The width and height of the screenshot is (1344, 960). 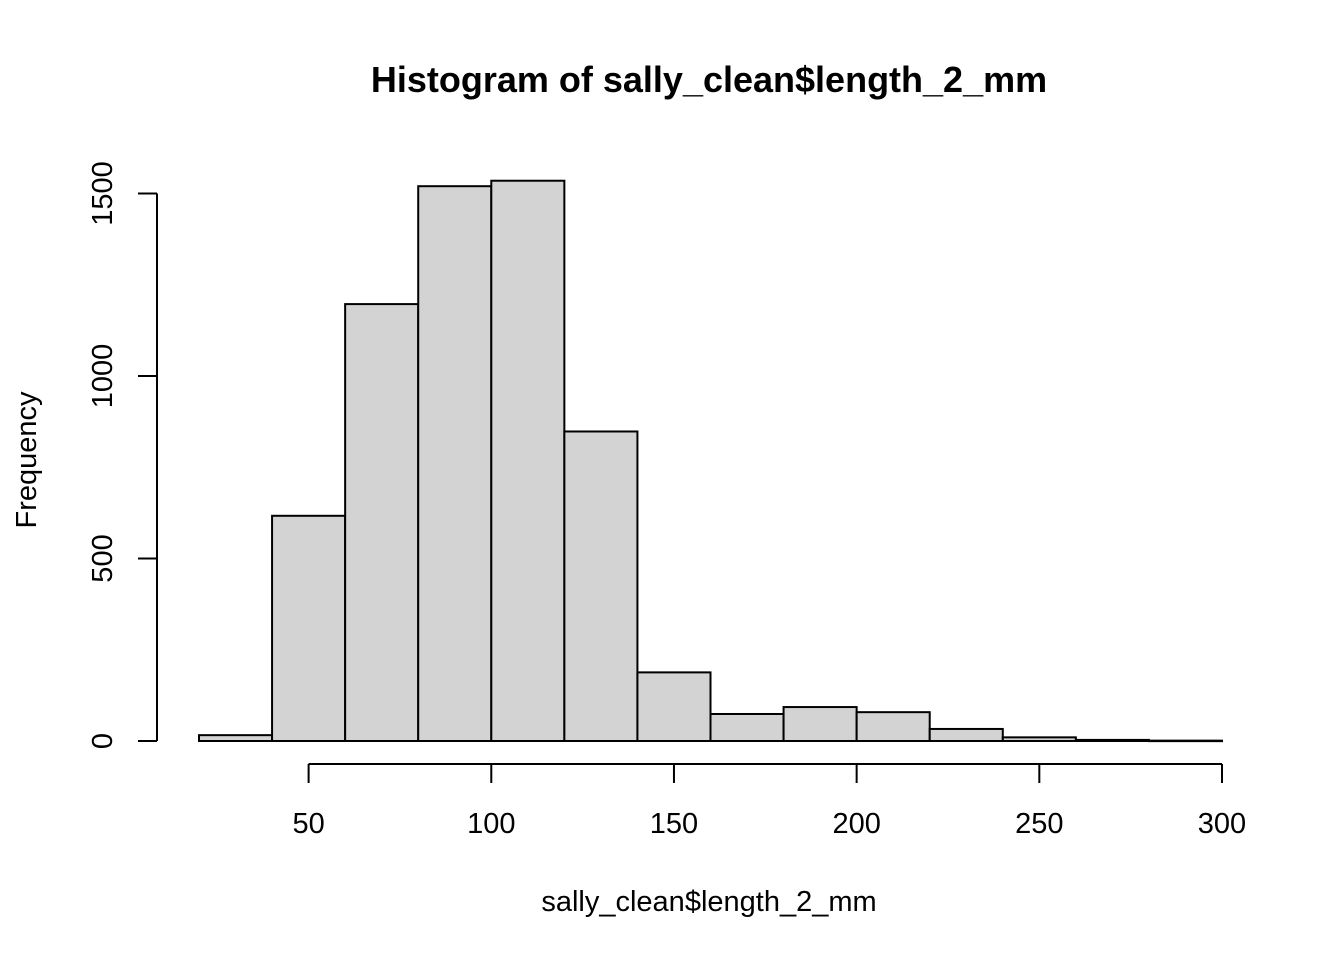 I want to click on x-tick-label: 50, so click(x=308, y=824).